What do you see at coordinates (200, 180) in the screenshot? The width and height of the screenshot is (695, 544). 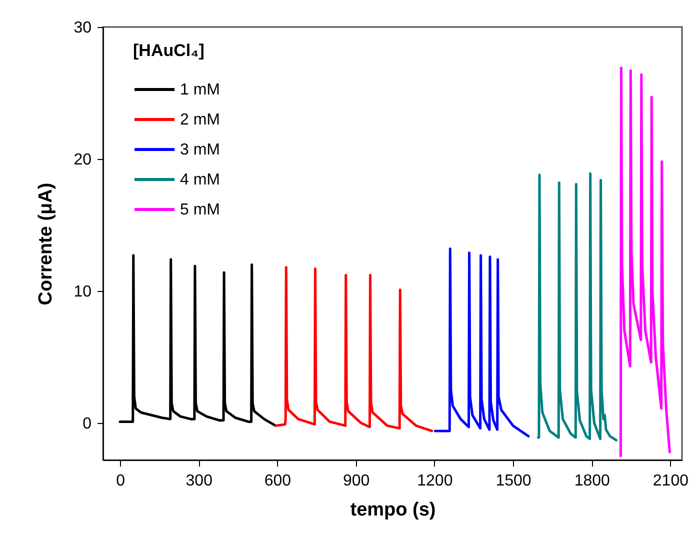 I see `legend-label: 4 mM` at bounding box center [200, 180].